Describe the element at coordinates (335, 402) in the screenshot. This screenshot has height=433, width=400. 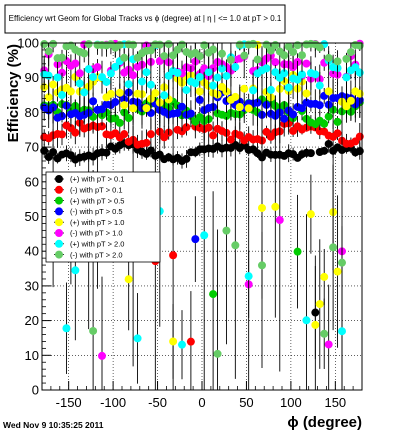
I see `x-tick-label: 150` at that location.